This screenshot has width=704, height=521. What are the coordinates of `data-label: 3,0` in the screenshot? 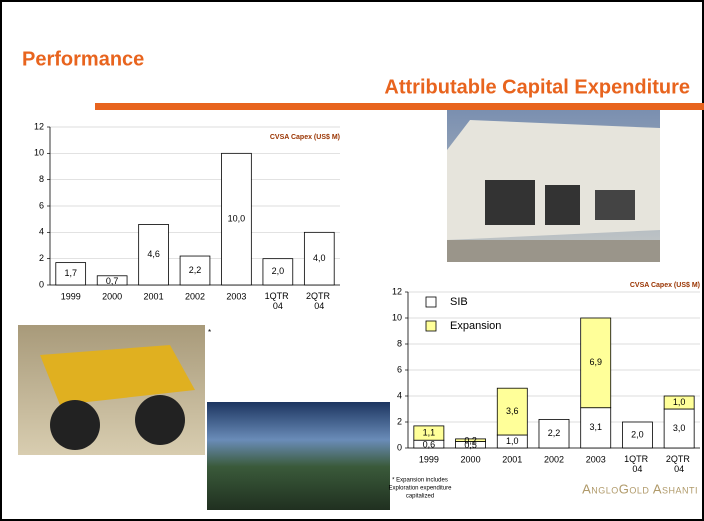 It's located at (679, 428).